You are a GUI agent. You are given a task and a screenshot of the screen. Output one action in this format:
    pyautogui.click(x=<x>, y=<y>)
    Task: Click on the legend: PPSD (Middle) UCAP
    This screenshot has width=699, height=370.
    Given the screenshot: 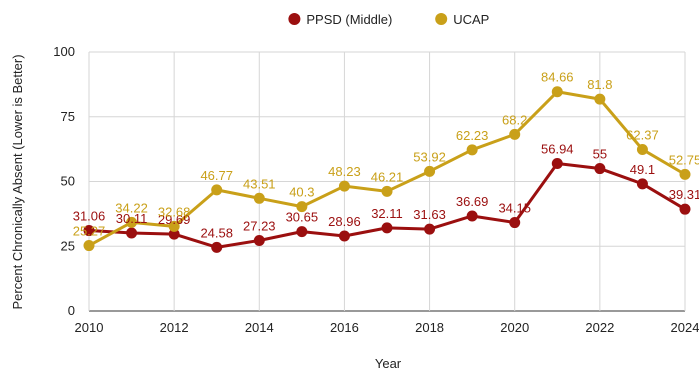 What is the action you would take?
    pyautogui.click(x=388, y=19)
    